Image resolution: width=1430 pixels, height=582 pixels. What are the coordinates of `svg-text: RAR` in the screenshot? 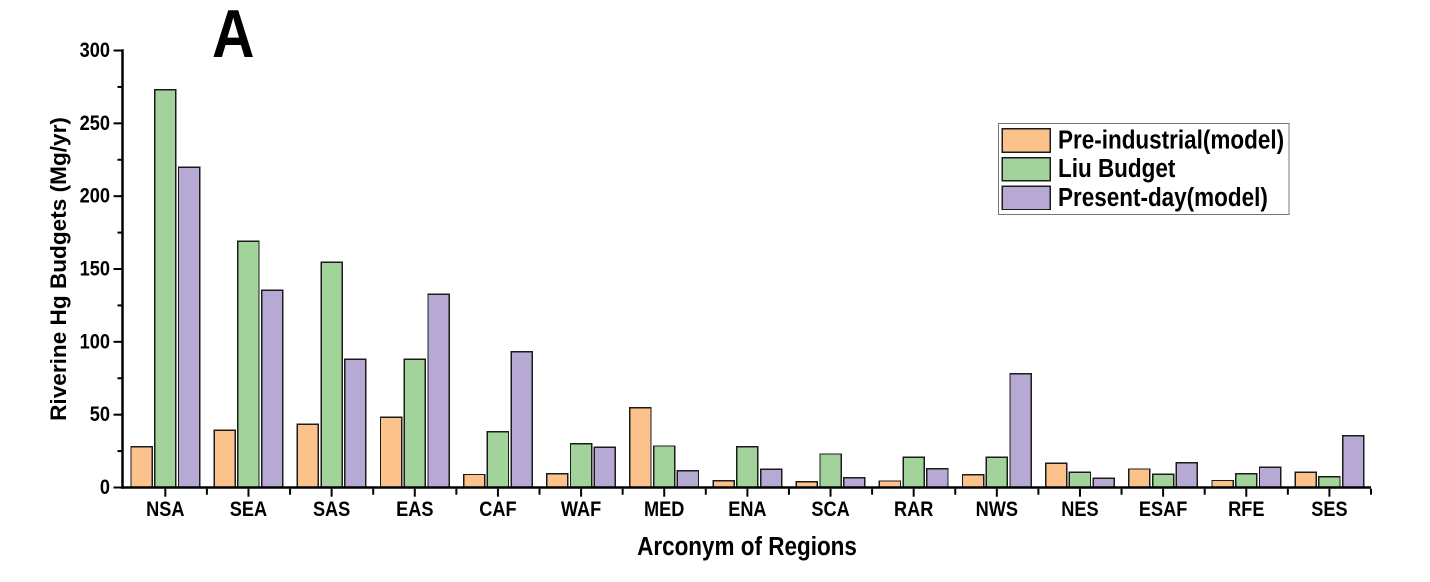 It's located at (913, 510).